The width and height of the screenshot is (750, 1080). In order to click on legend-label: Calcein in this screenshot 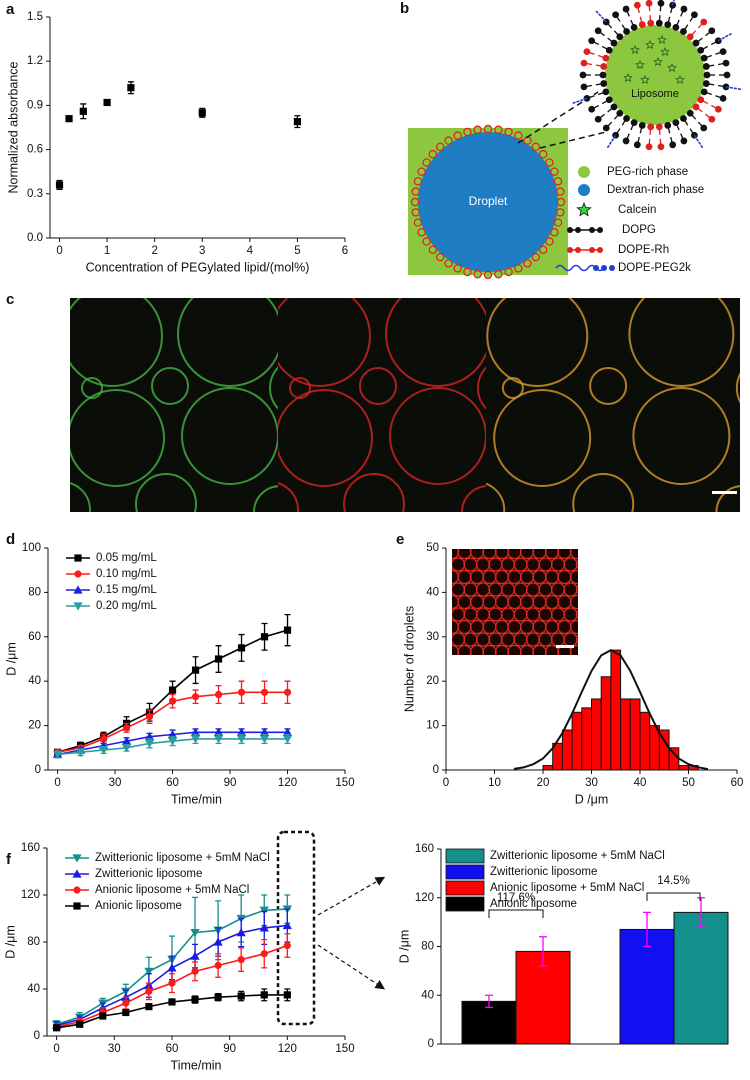, I will do `click(637, 210)`.